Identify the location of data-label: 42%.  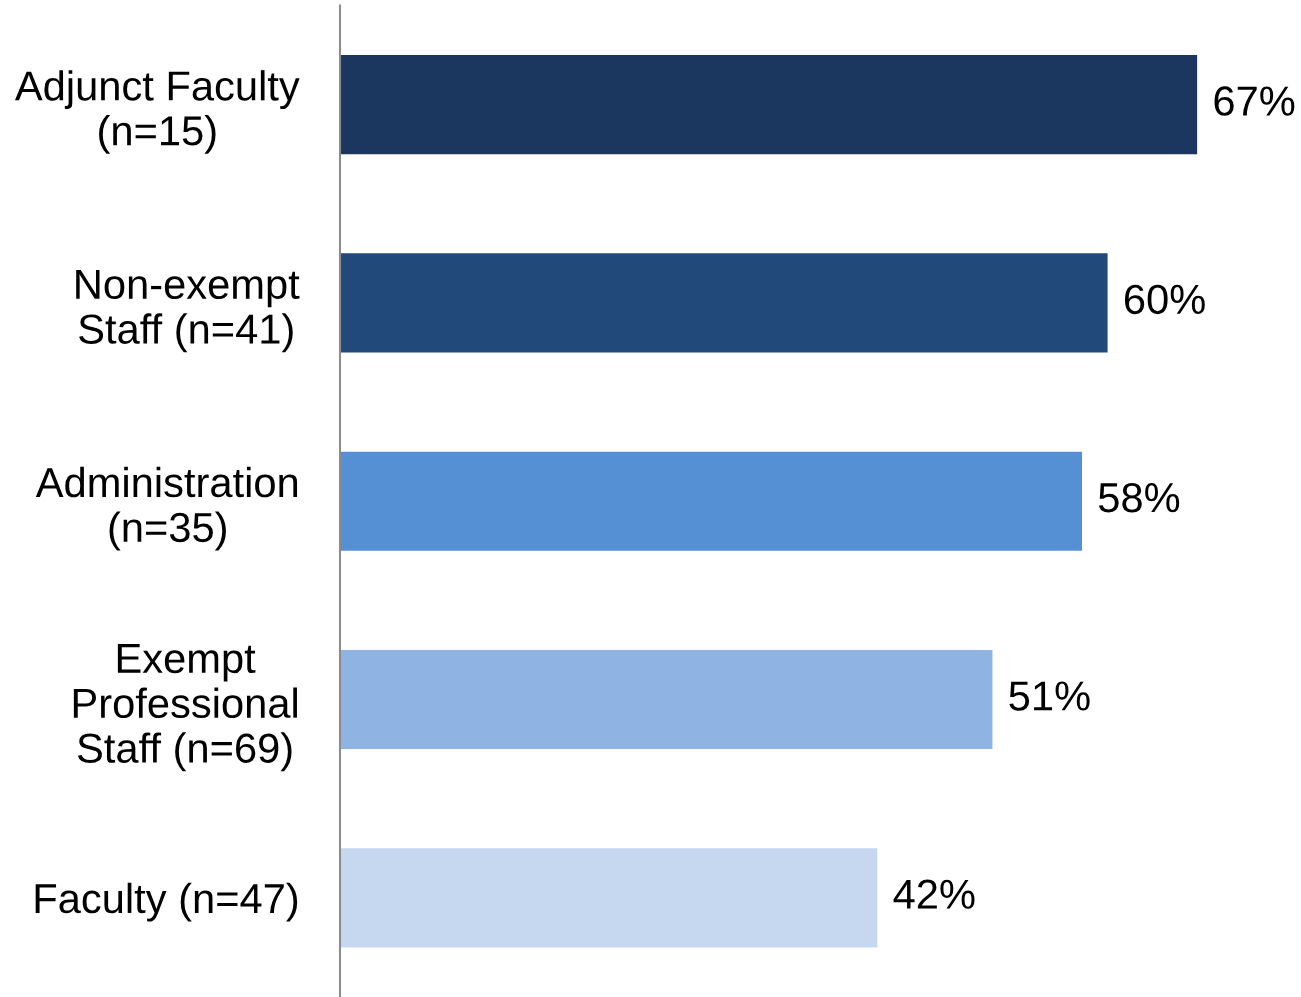
(934, 894).